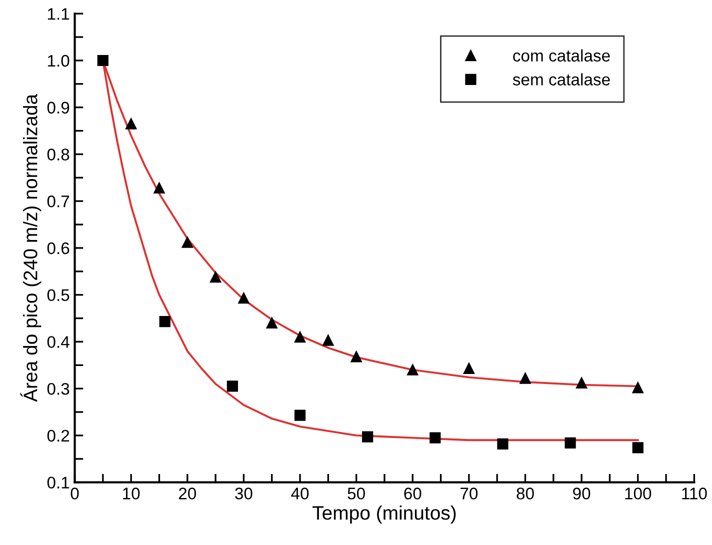  I want to click on x-tick-label: 10, so click(131, 494).